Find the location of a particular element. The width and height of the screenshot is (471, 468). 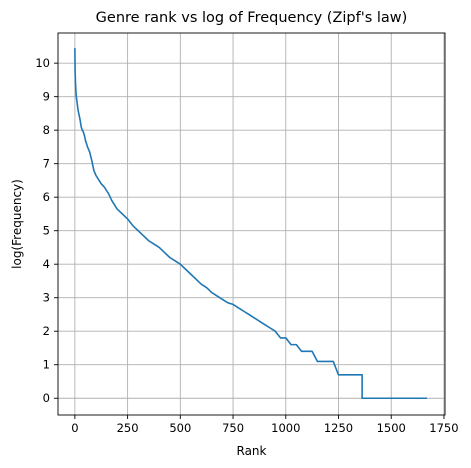

y-tick-label: 2 is located at coordinates (46, 331).